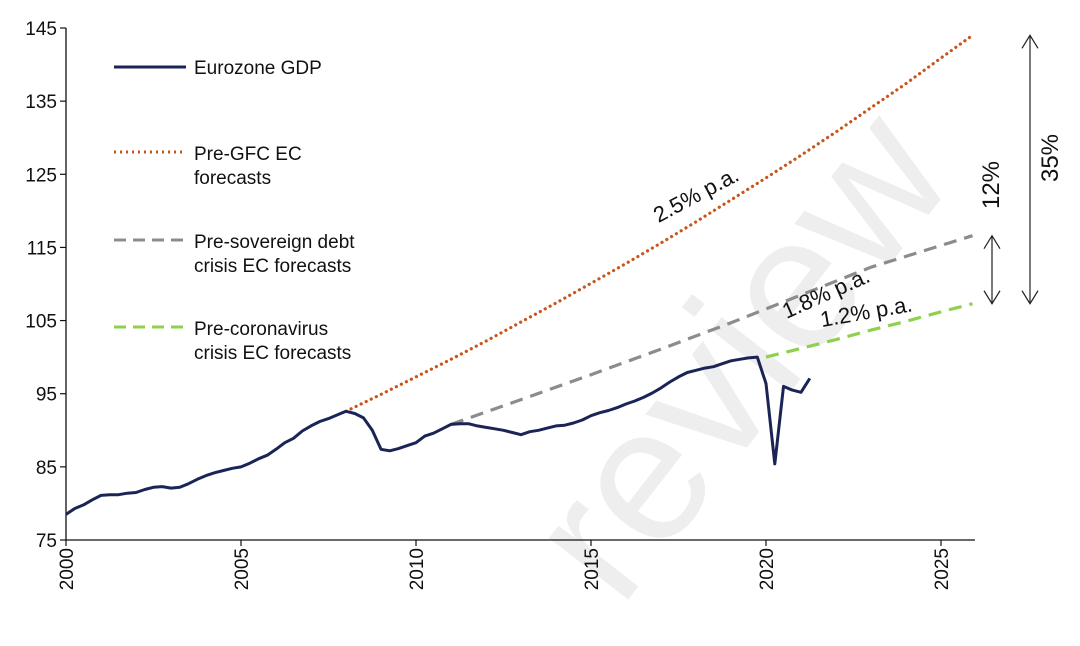 Image resolution: width=1080 pixels, height=646 pixels. Describe the element at coordinates (242, 569) in the screenshot. I see `x-tick-label-2005: 2005` at that location.